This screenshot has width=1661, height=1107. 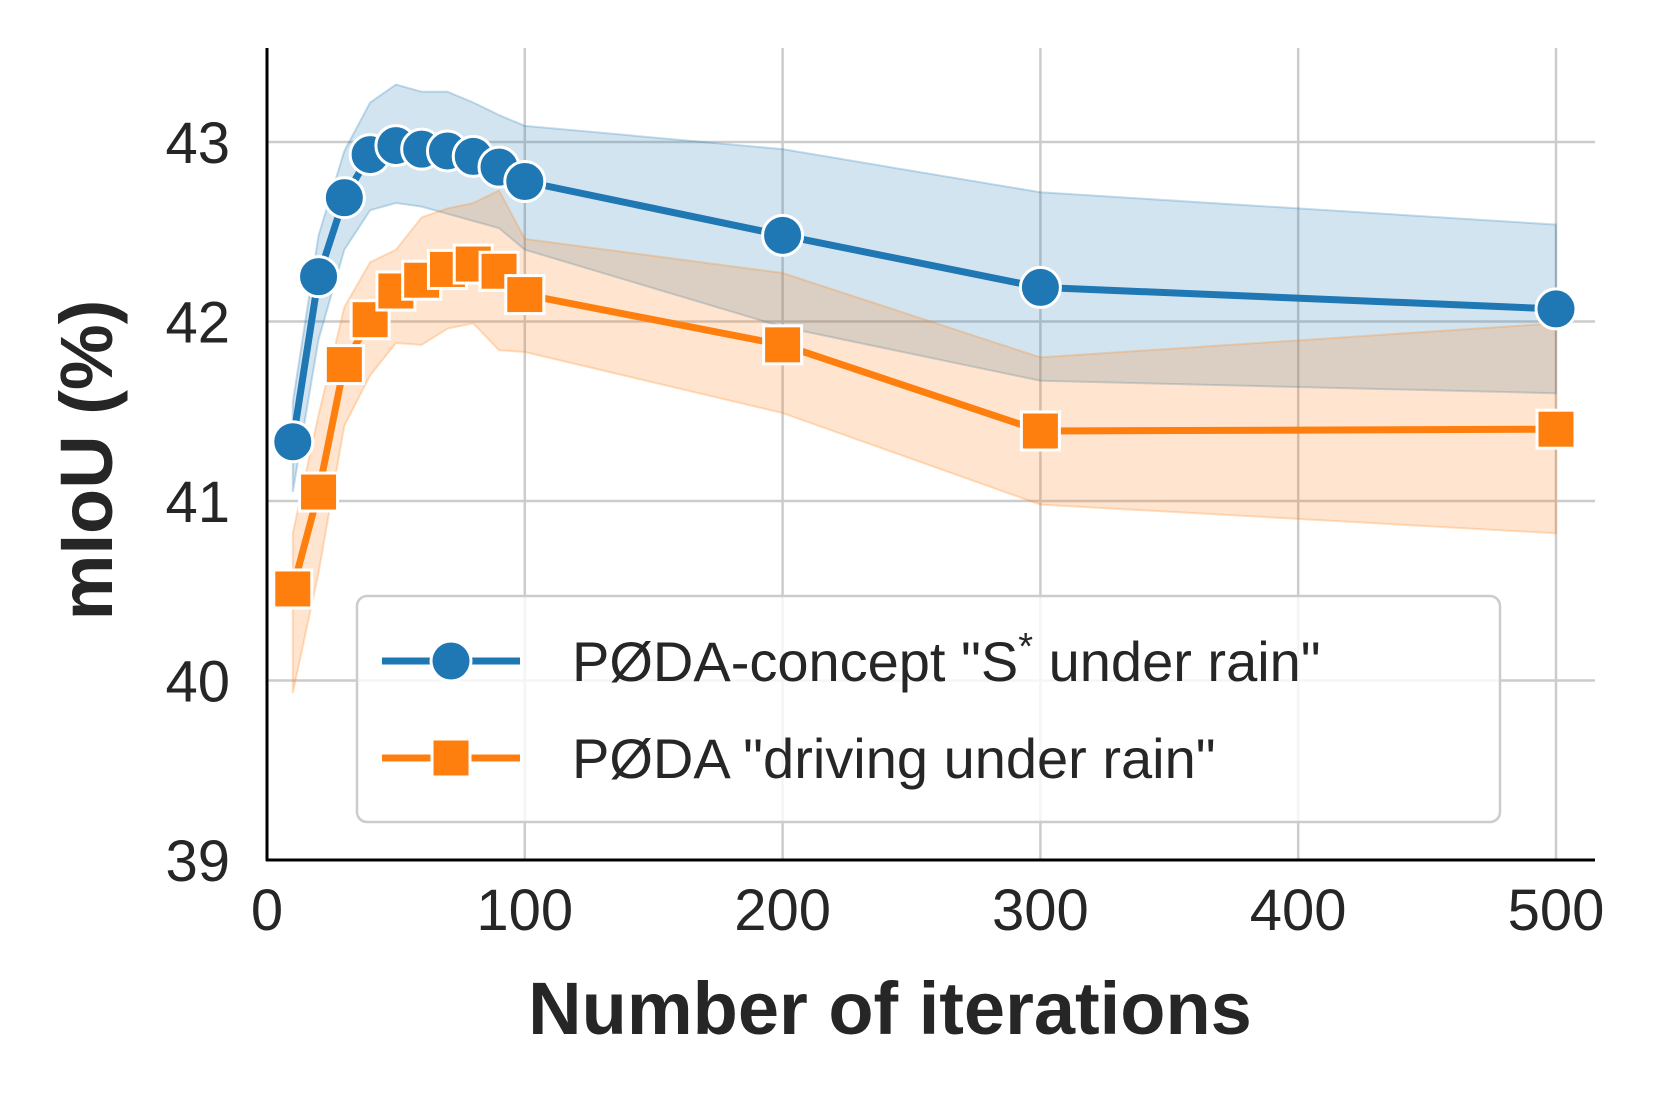 I want to click on x-tick-label-200: 200, so click(x=782, y=910).